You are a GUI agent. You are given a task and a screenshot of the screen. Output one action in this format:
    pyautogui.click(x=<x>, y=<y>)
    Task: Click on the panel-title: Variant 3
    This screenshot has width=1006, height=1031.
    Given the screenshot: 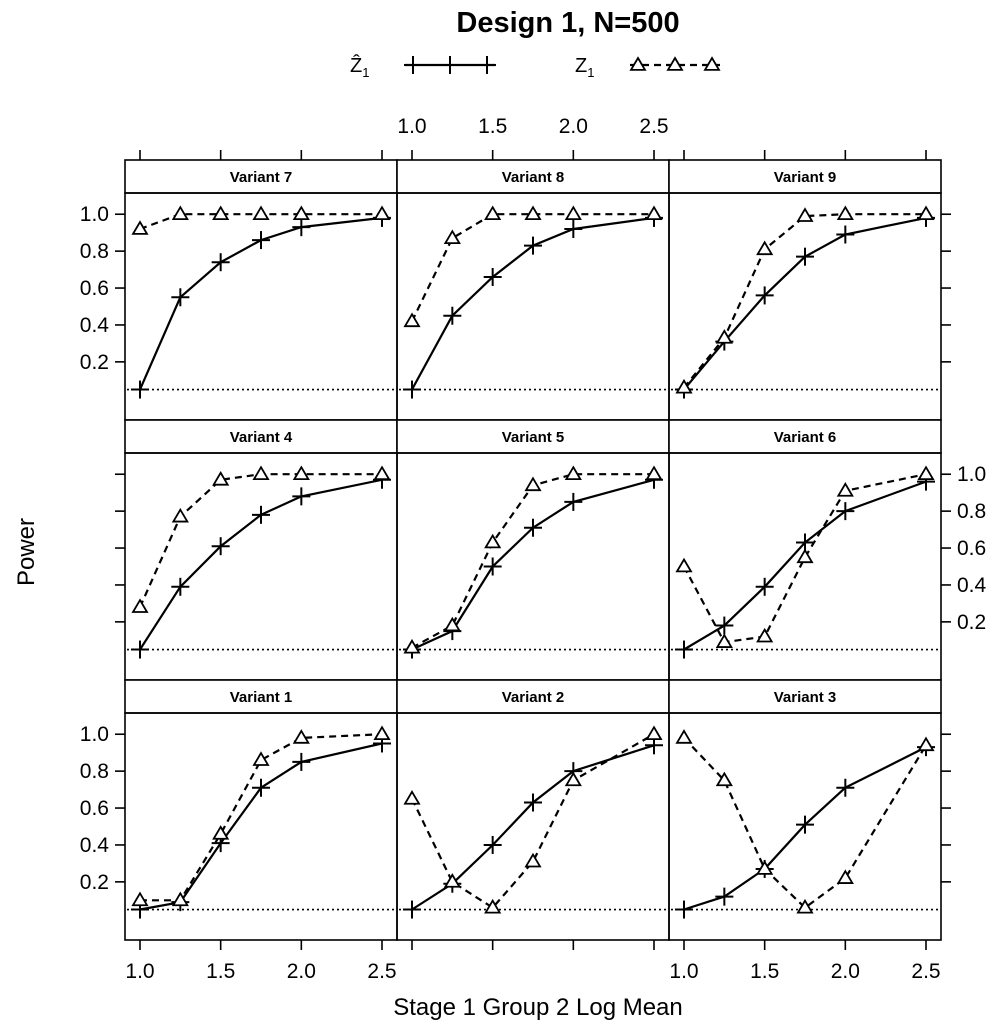 What is the action you would take?
    pyautogui.click(x=805, y=697)
    